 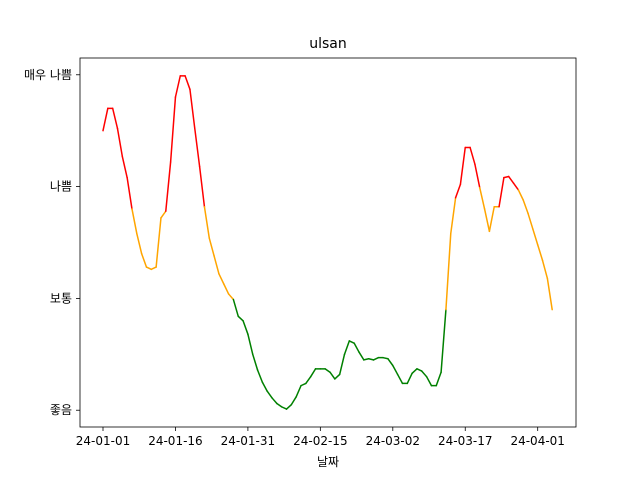 I want to click on x-tick-label: 24-03-17, so click(x=465, y=441).